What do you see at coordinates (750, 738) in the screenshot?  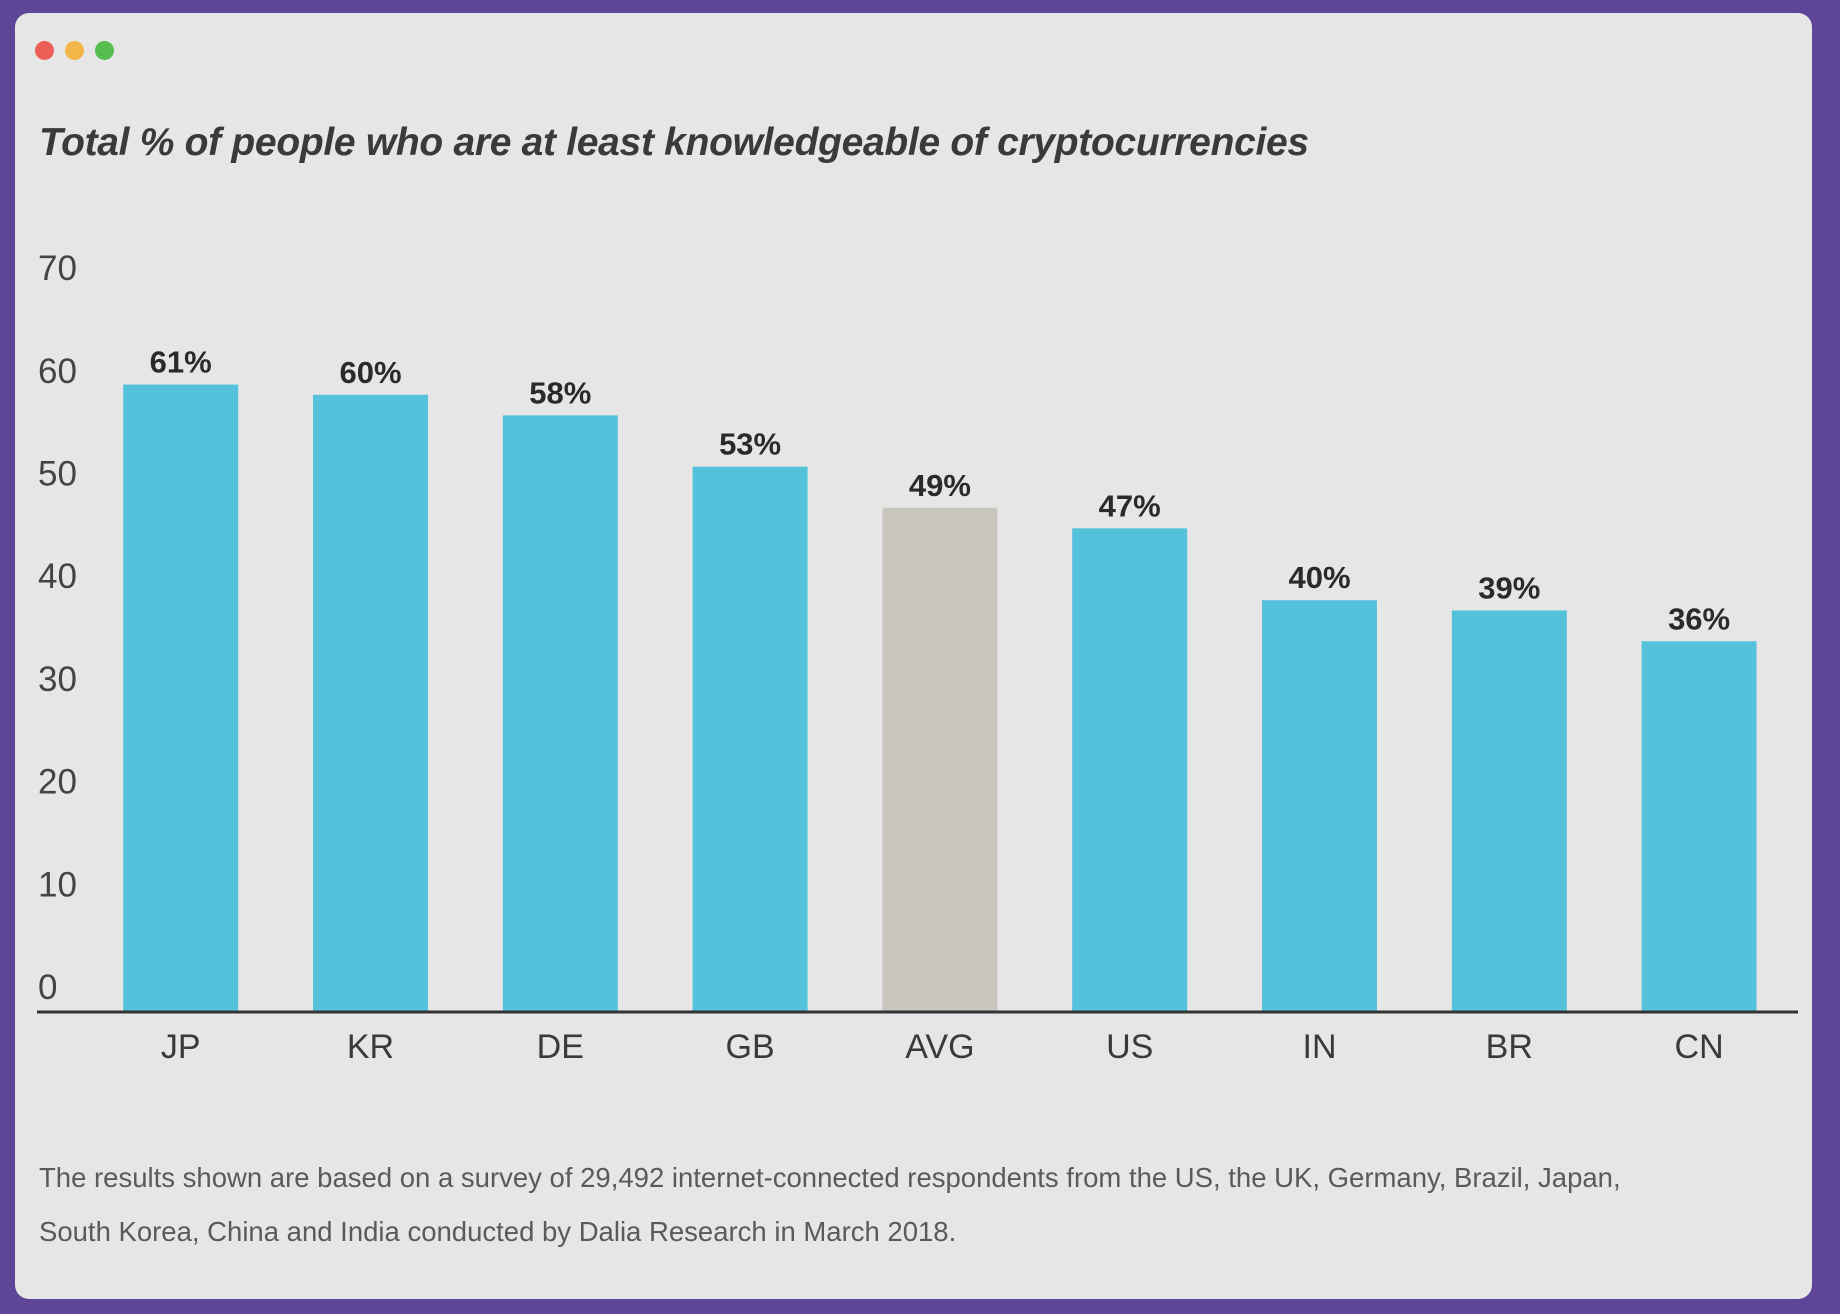 I see `bar-gb` at bounding box center [750, 738].